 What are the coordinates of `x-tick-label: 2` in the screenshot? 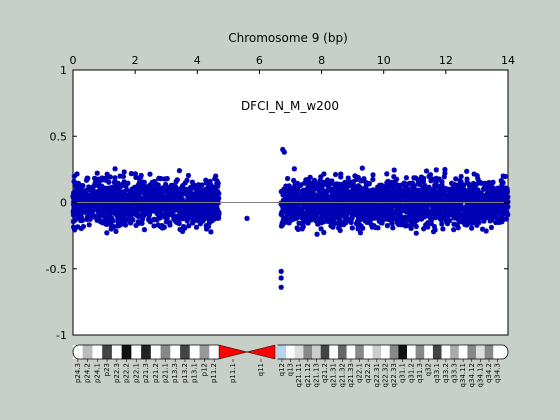 It's located at (135, 60).